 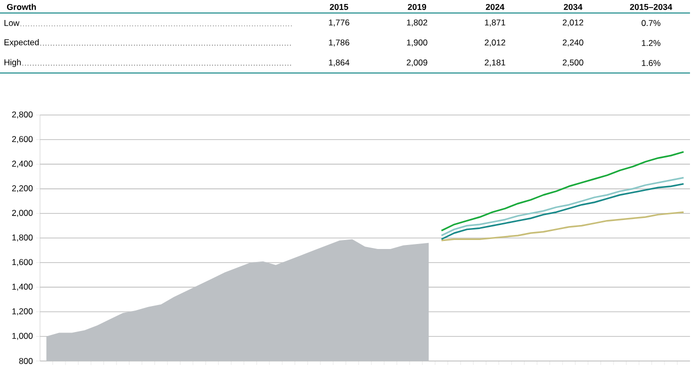 What do you see at coordinates (495, 7) in the screenshot?
I see `category-label: 2024` at bounding box center [495, 7].